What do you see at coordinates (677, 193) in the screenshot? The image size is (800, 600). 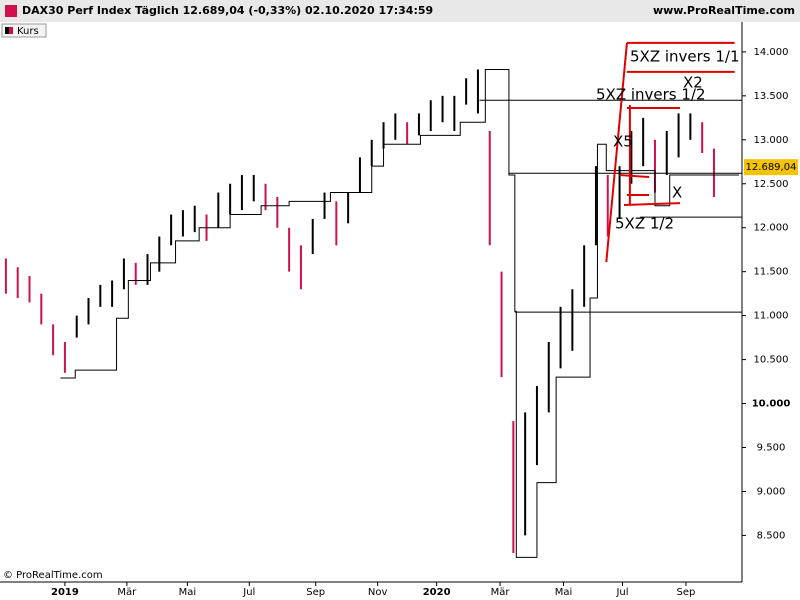 I see `annotation: X` at bounding box center [677, 193].